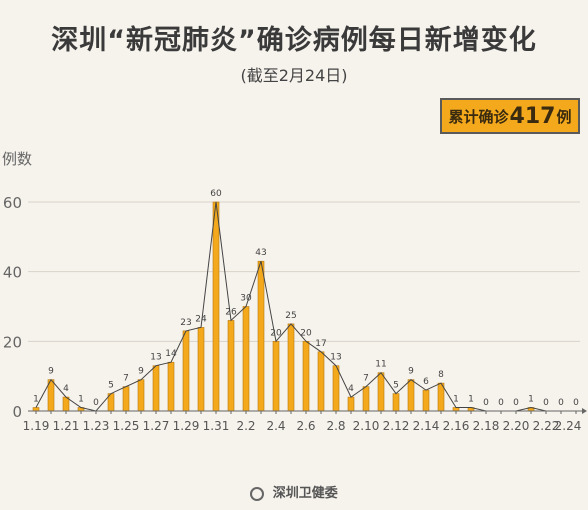 The image size is (588, 510). Describe the element at coordinates (426, 382) in the screenshot. I see `value-label: 6` at that location.